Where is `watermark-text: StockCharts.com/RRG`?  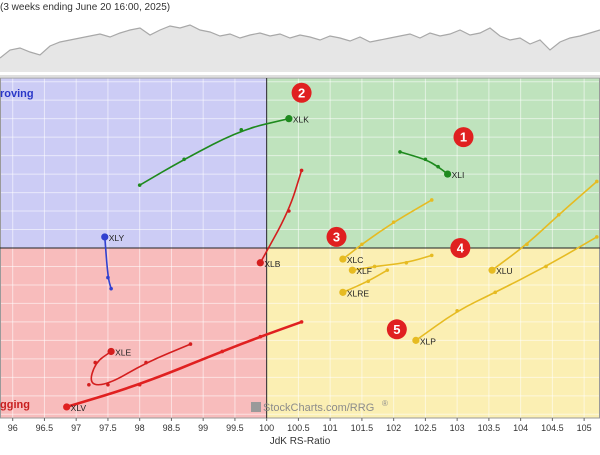 watermark-text: StockCharts.com/RRG is located at coordinates (318, 408).